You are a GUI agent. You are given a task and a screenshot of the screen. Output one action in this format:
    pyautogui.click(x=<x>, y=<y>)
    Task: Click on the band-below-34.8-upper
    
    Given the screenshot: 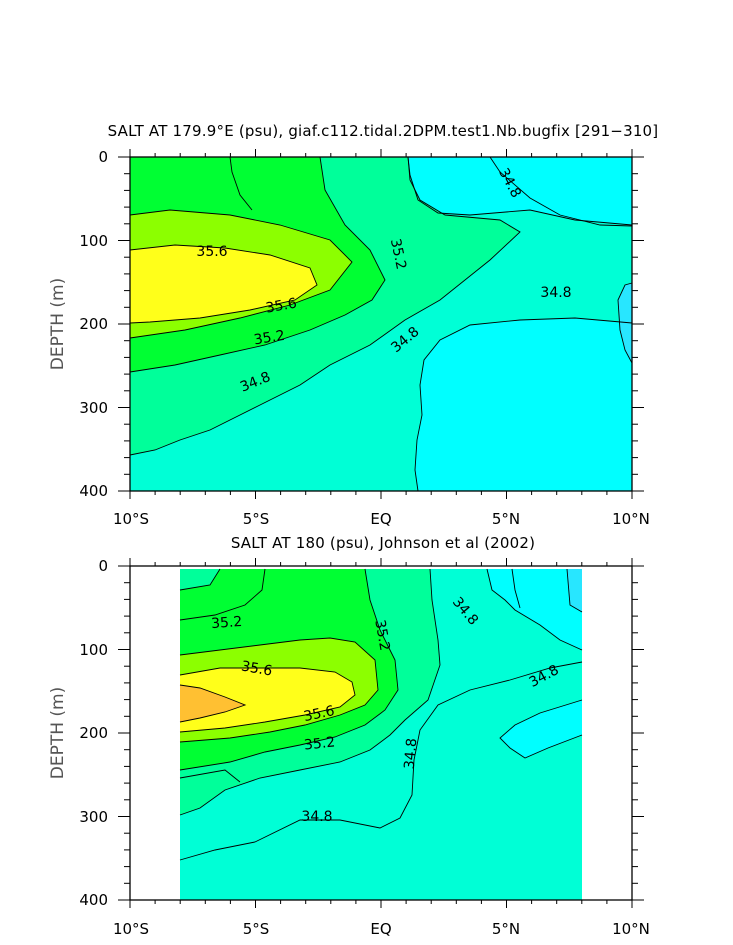 What is the action you would take?
    pyautogui.click(x=520, y=191)
    